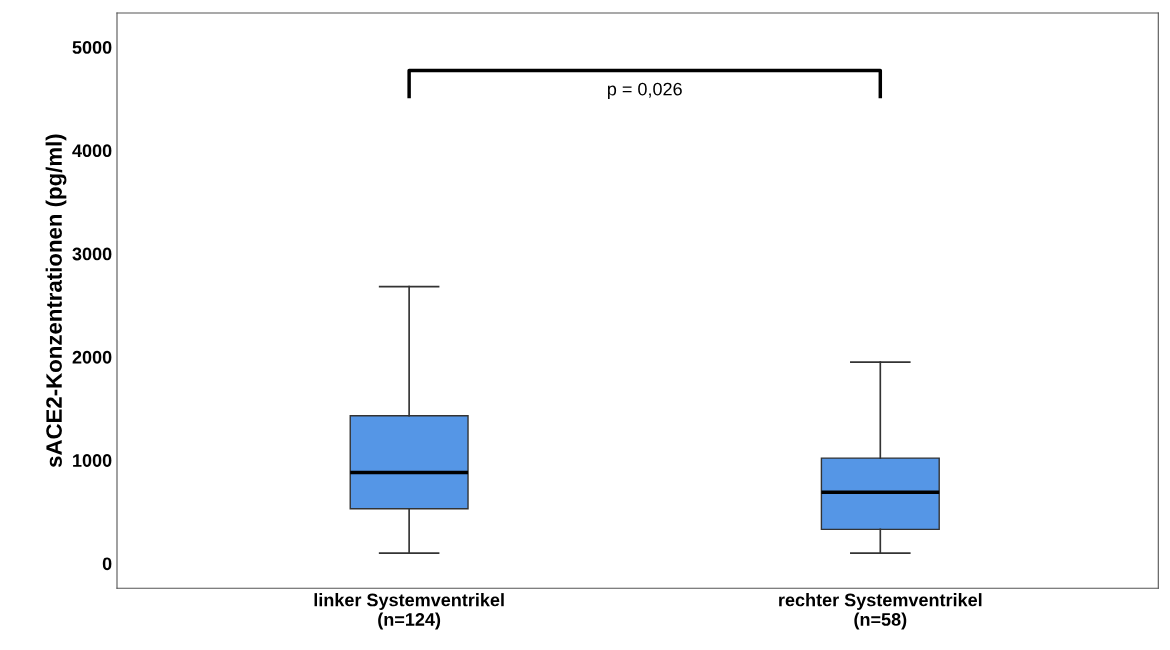 The width and height of the screenshot is (1170, 650). What do you see at coordinates (56, 301) in the screenshot?
I see `y-axis-title: sACE2-Konzentrationen (pg/ml)` at bounding box center [56, 301].